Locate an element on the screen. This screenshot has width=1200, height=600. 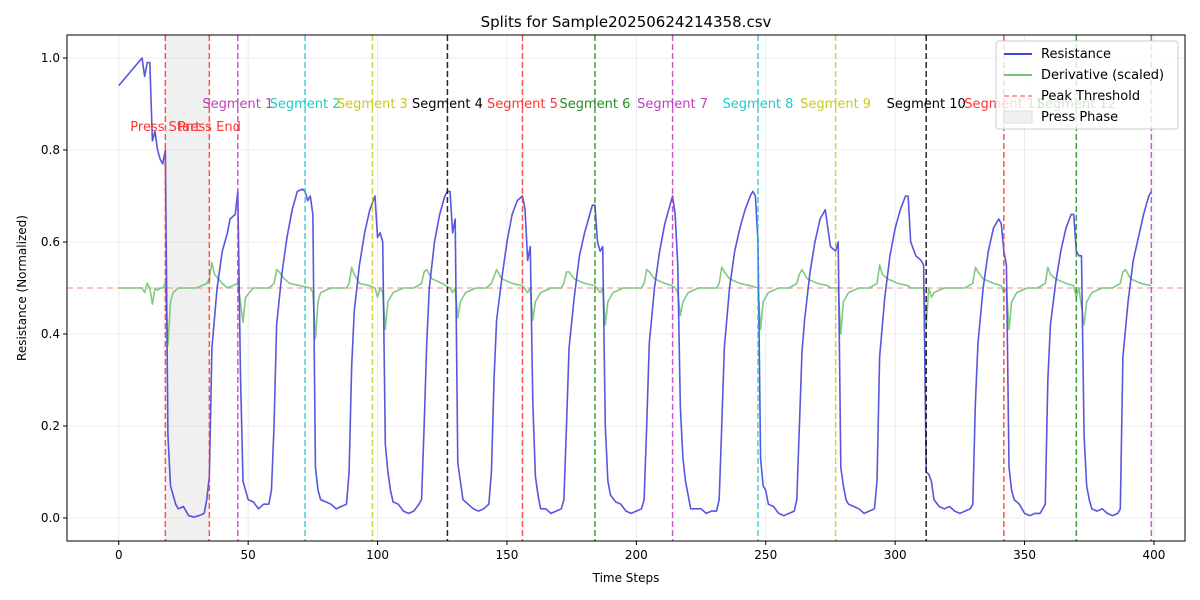
x-axis-label: Time Steps is located at coordinates (626, 578).